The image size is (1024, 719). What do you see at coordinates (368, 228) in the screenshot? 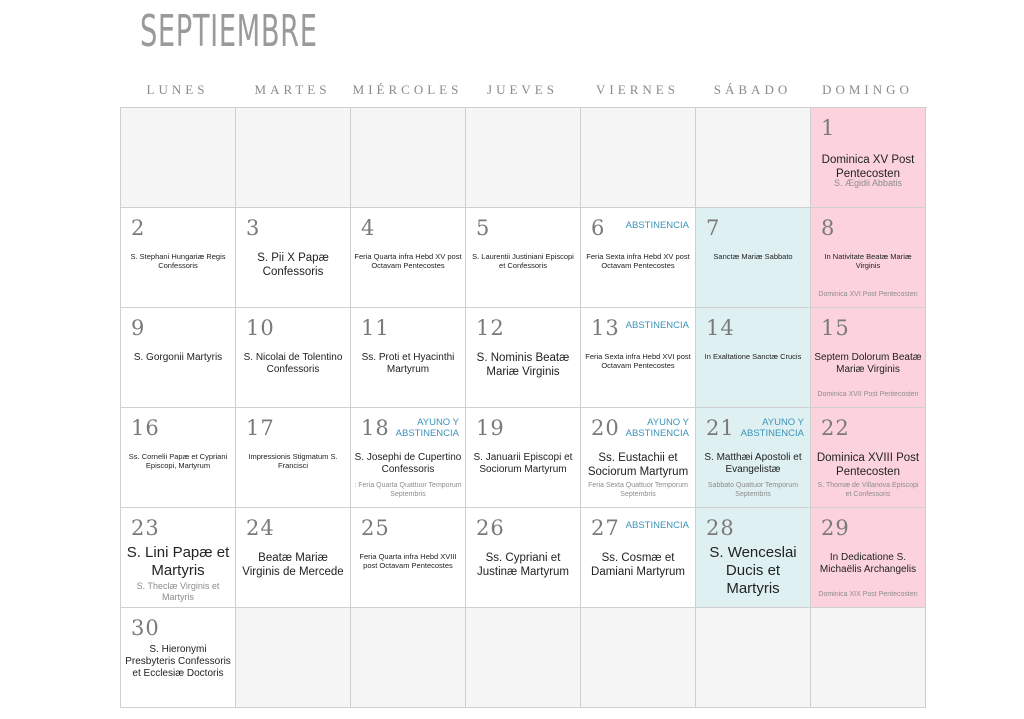
I see `day-number: 4` at bounding box center [368, 228].